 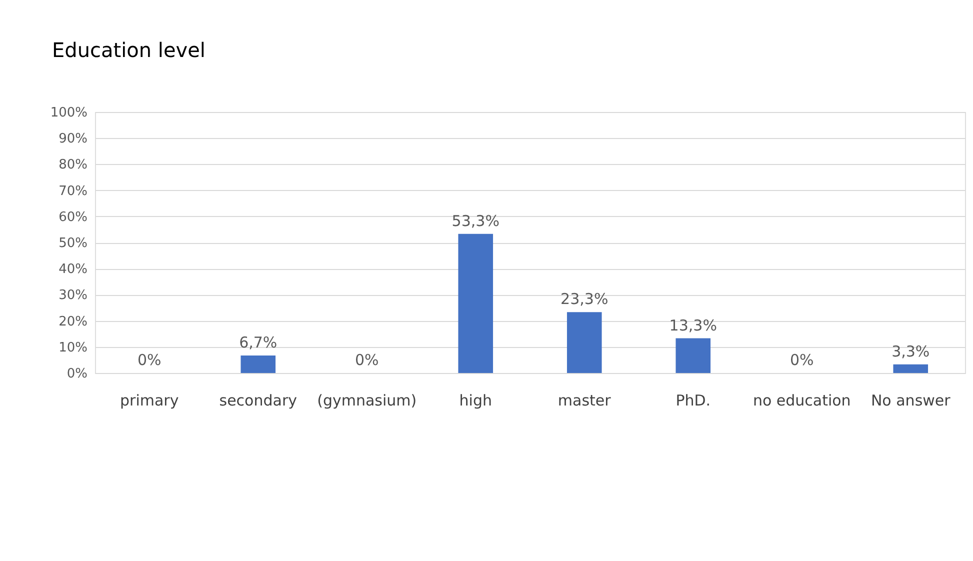 I want to click on y-tick-label: 100%, so click(x=69, y=113).